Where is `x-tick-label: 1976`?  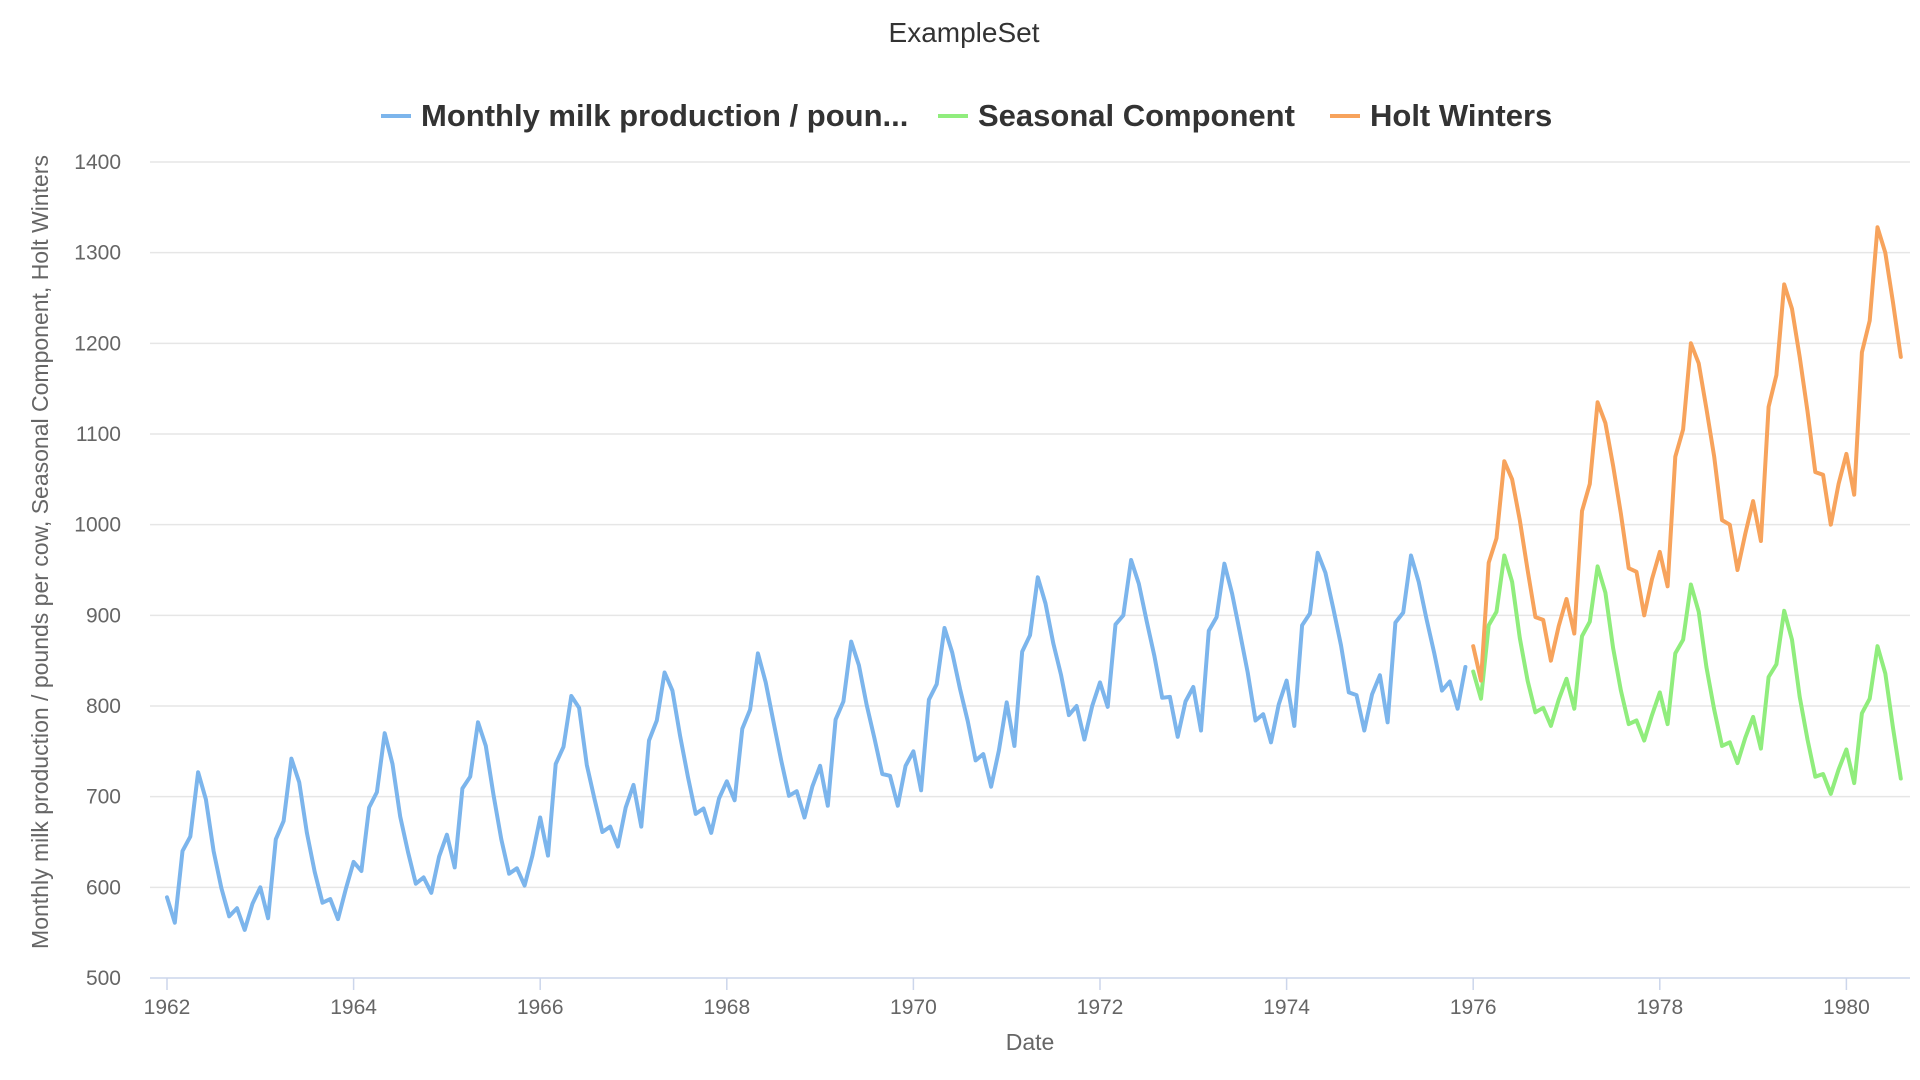 x-tick-label: 1976 is located at coordinates (1473, 1007).